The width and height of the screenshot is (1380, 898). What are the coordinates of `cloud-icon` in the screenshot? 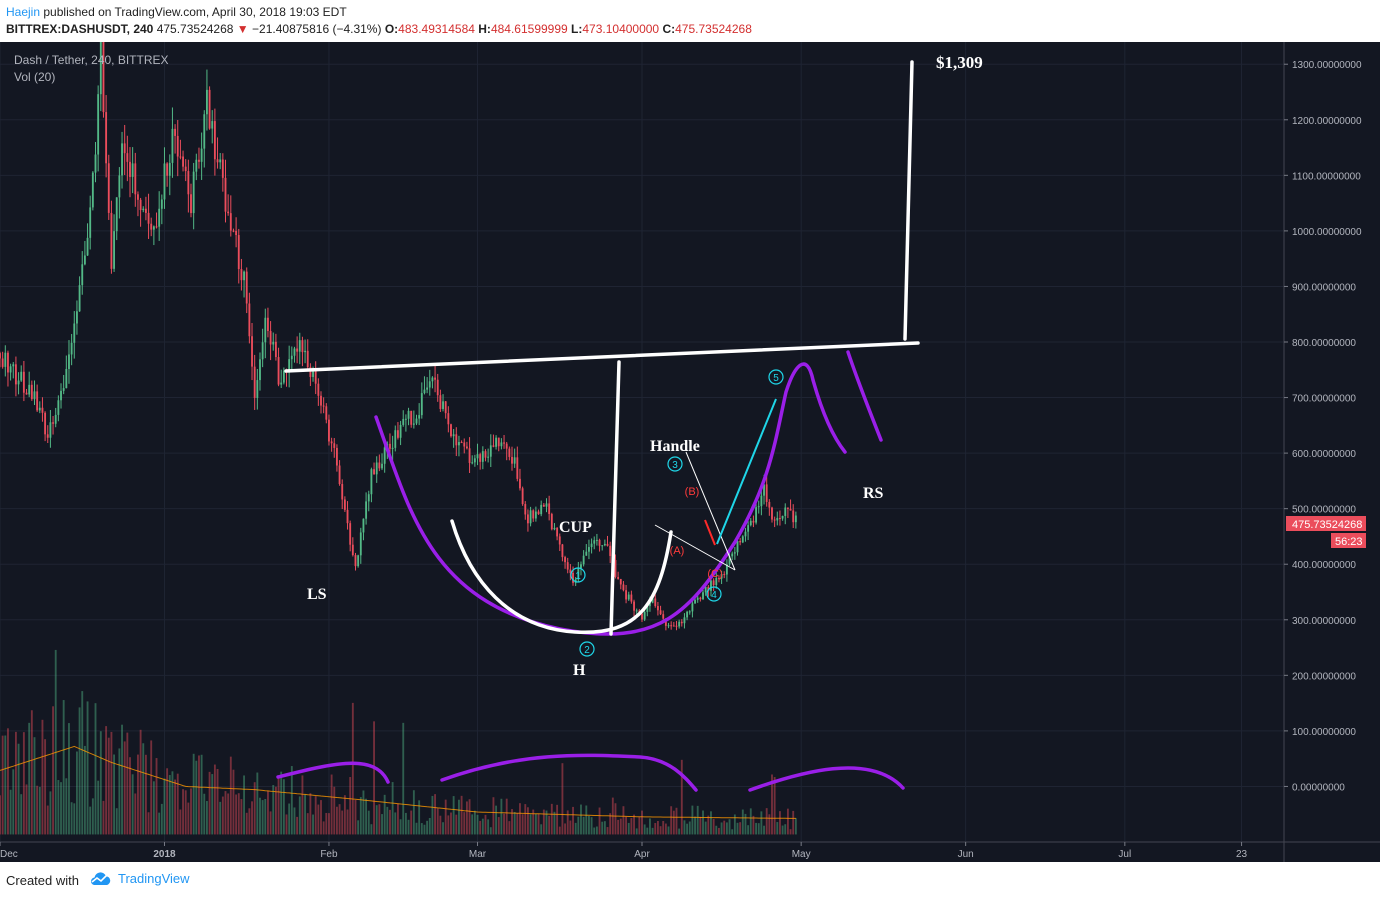 It's located at (101, 878).